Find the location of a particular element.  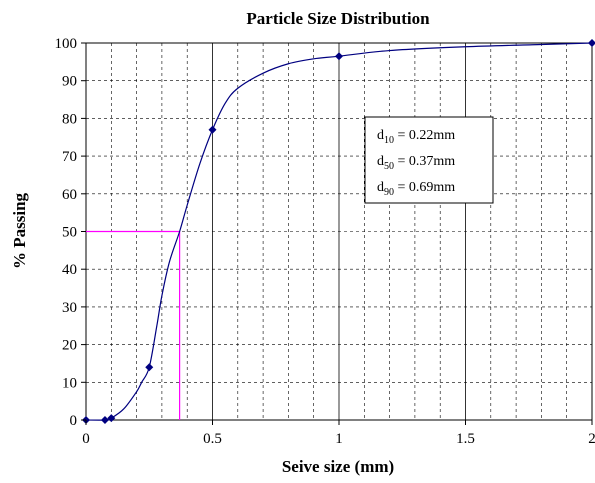

x-tick-label: 0.5 is located at coordinates (212, 439).